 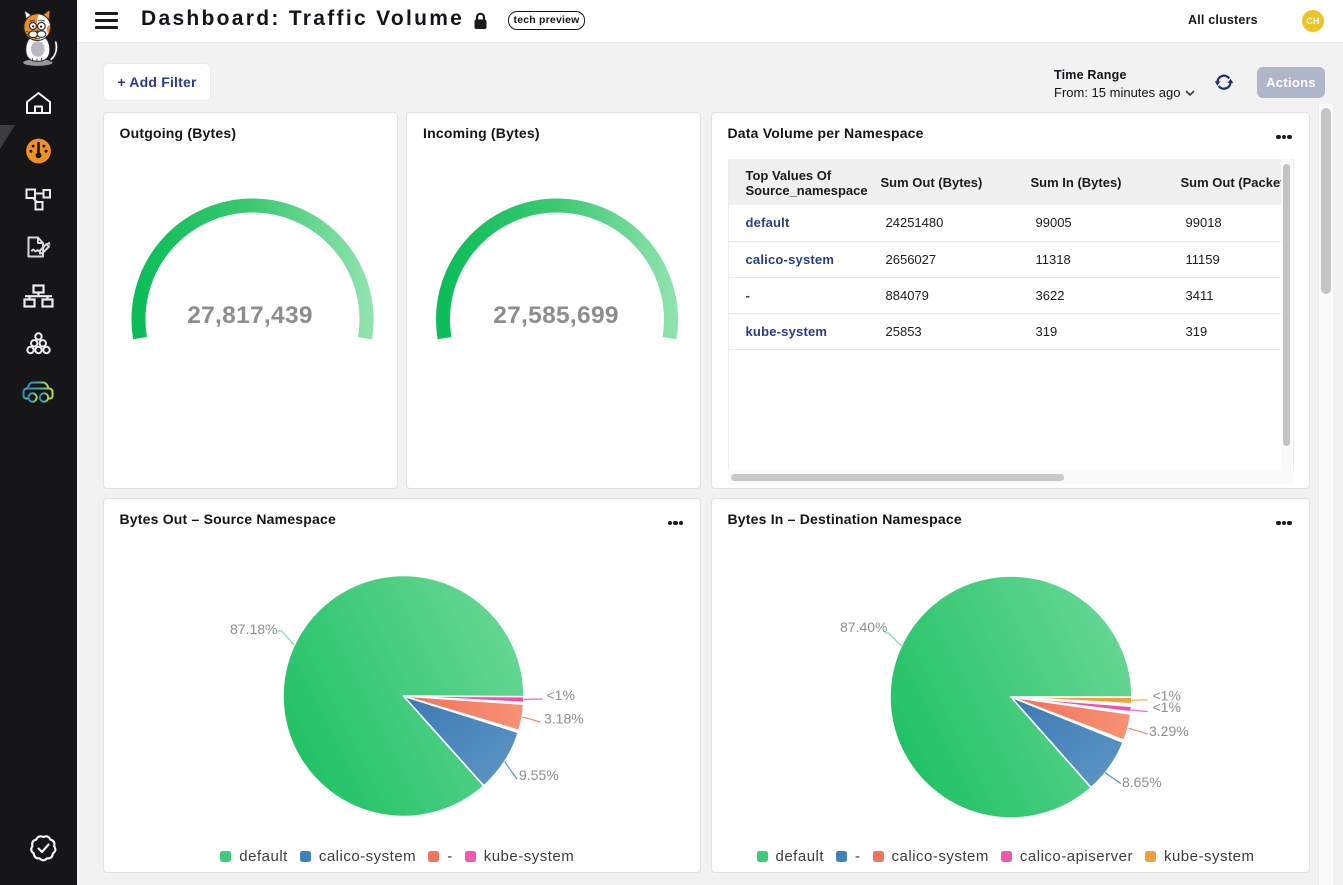 What do you see at coordinates (539, 775) in the screenshot?
I see `svg-text: 9.55%` at bounding box center [539, 775].